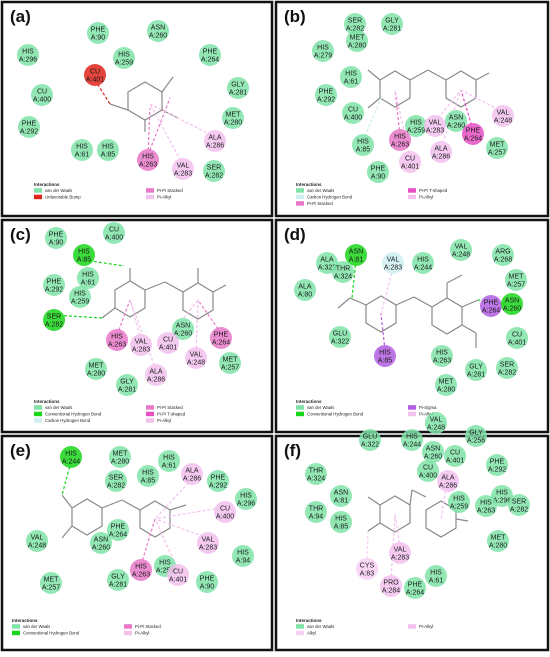 This screenshot has width=550, height=657. Describe the element at coordinates (410, 159) in the screenshot. I see `residue-name: CU` at that location.